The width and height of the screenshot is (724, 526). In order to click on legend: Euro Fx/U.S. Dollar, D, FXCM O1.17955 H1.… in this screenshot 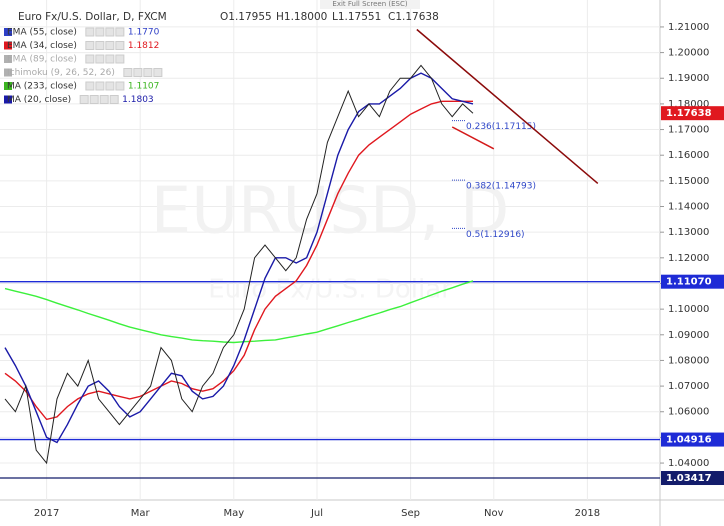, I will do `click(221, 58)`.